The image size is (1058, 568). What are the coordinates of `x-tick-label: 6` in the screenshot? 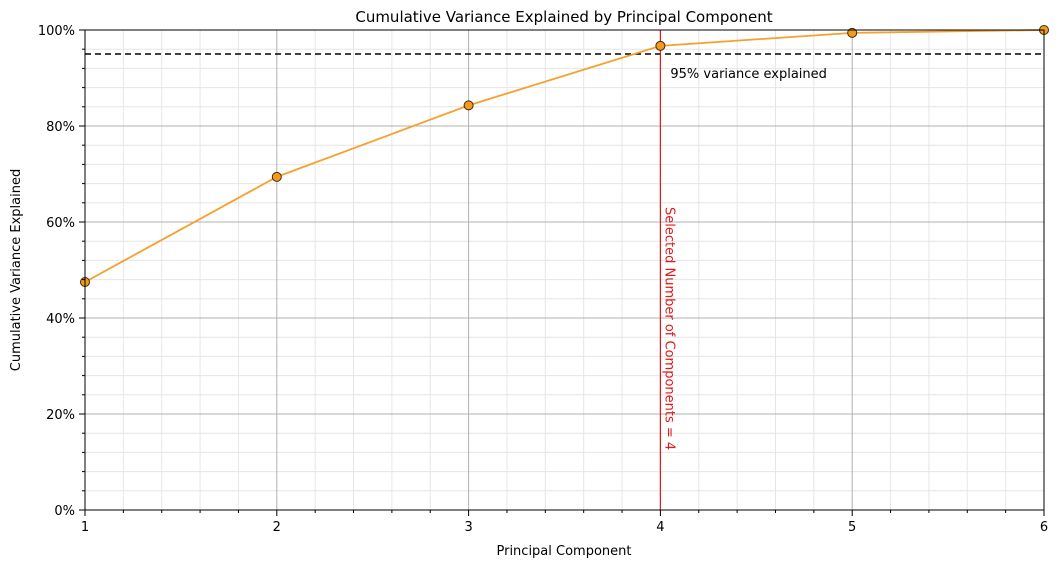 It's located at (1044, 527).